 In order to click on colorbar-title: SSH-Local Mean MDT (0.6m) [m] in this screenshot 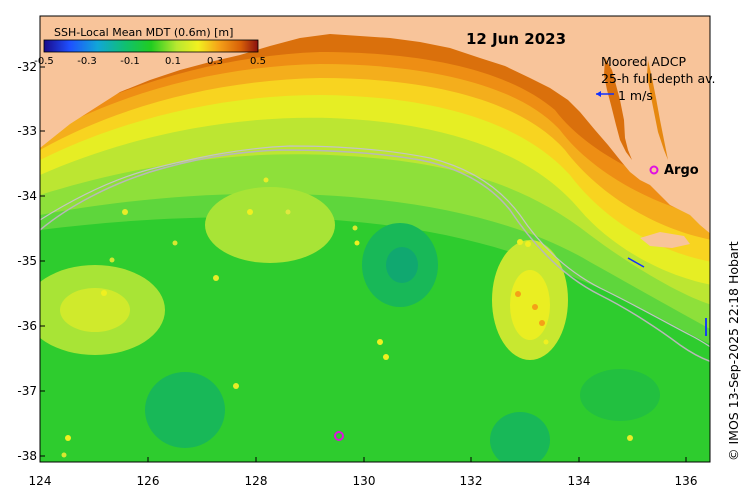, I will do `click(144, 32)`.